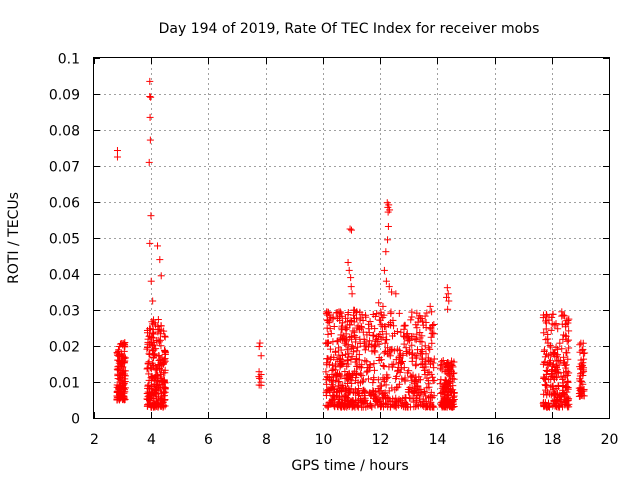 This screenshot has width=640, height=480. Describe the element at coordinates (75, 420) in the screenshot. I see `y-tick-label: 0` at that location.